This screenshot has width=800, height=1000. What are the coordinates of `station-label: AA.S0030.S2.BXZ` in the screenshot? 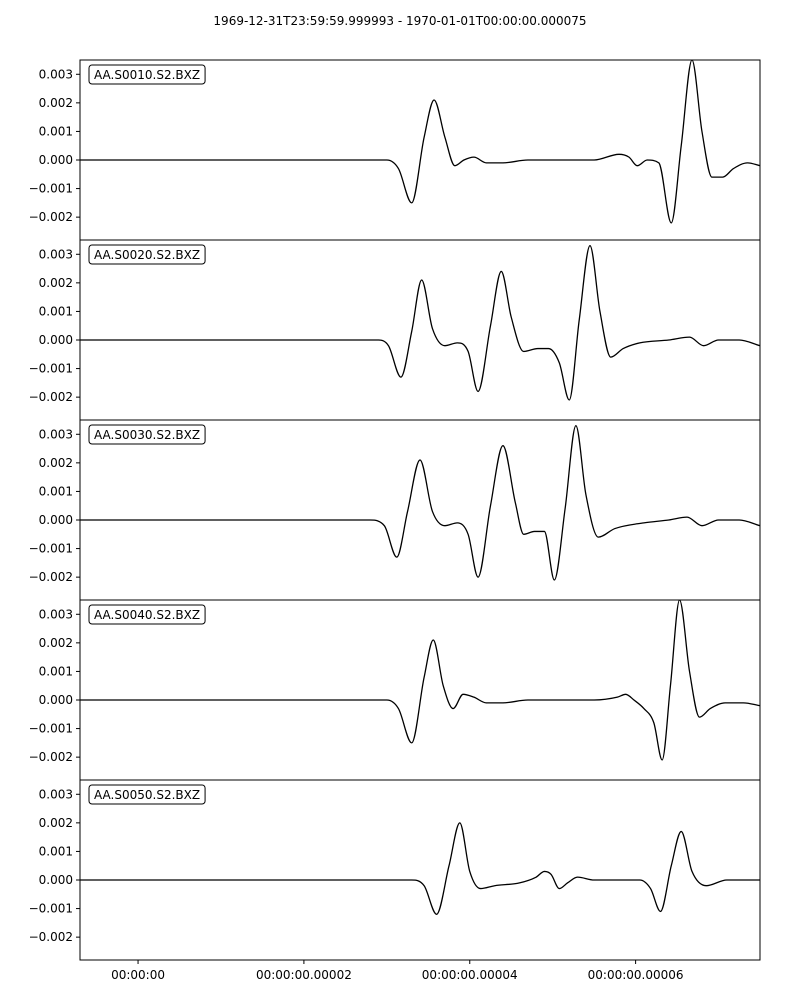 It's located at (147, 435).